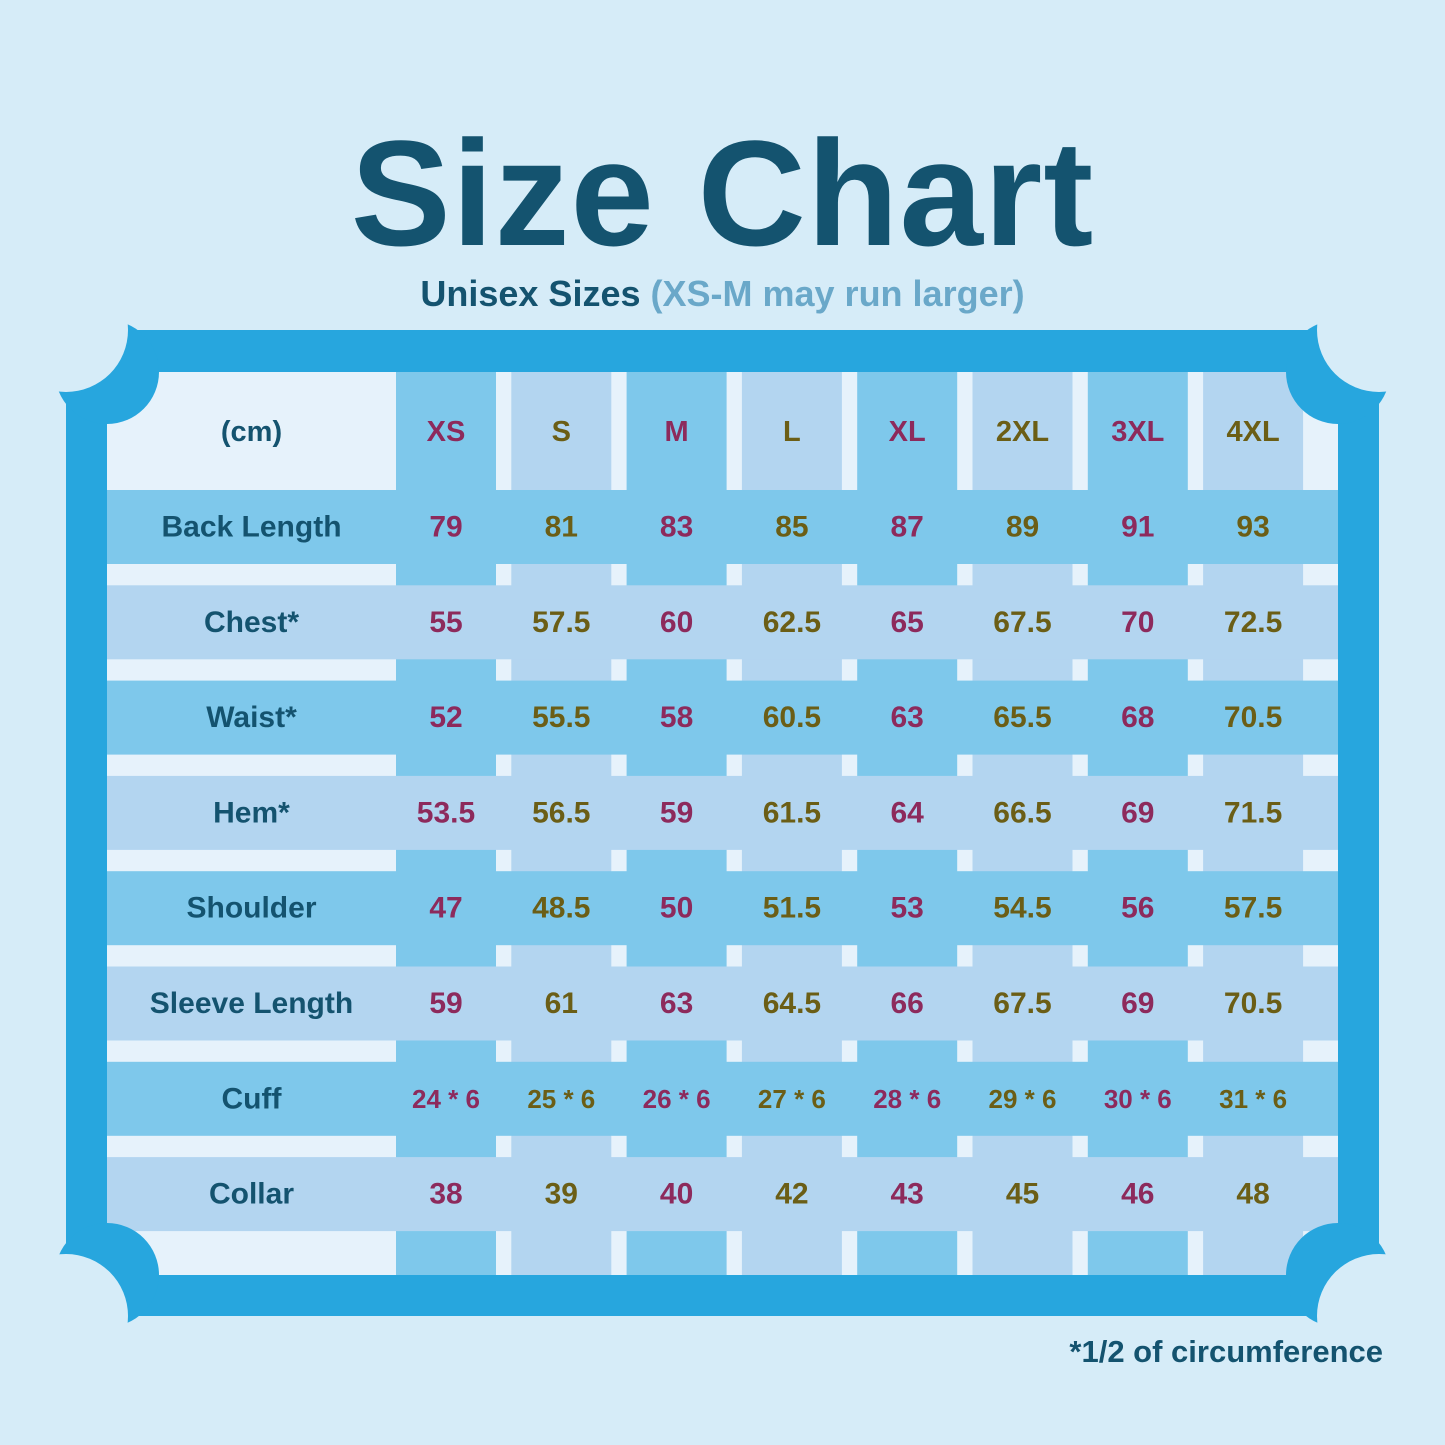  Describe the element at coordinates (561, 908) in the screenshot. I see `table-cell: 48.5` at that location.